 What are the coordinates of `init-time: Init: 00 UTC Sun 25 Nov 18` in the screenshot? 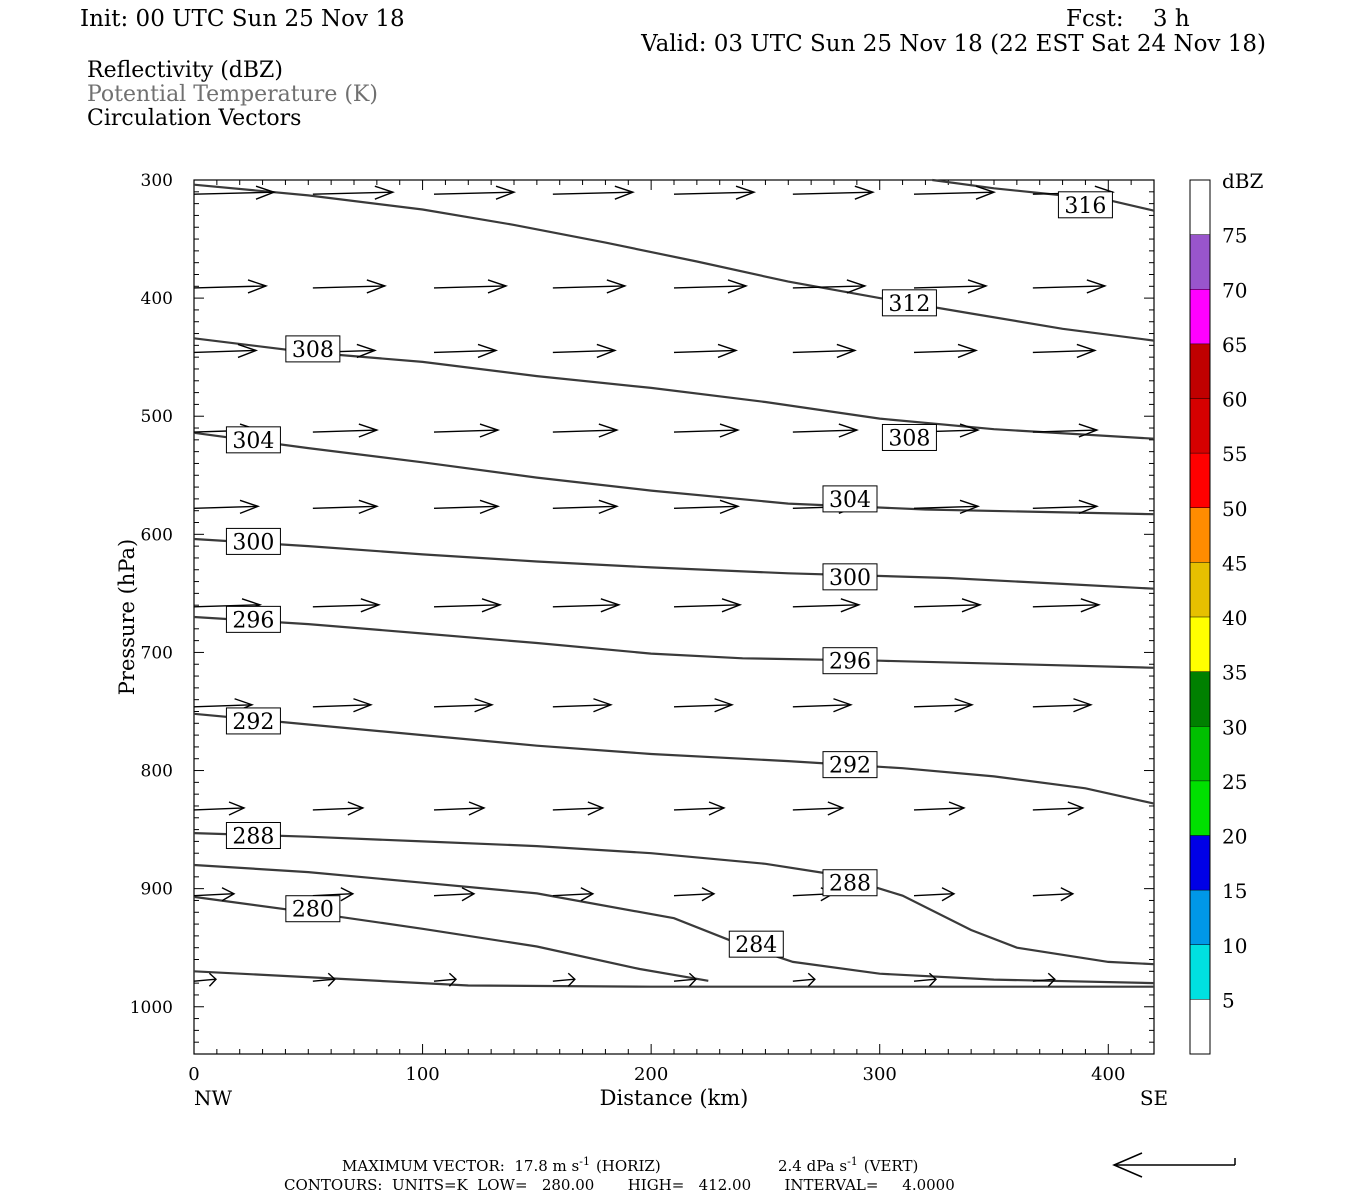 It's located at (242, 19).